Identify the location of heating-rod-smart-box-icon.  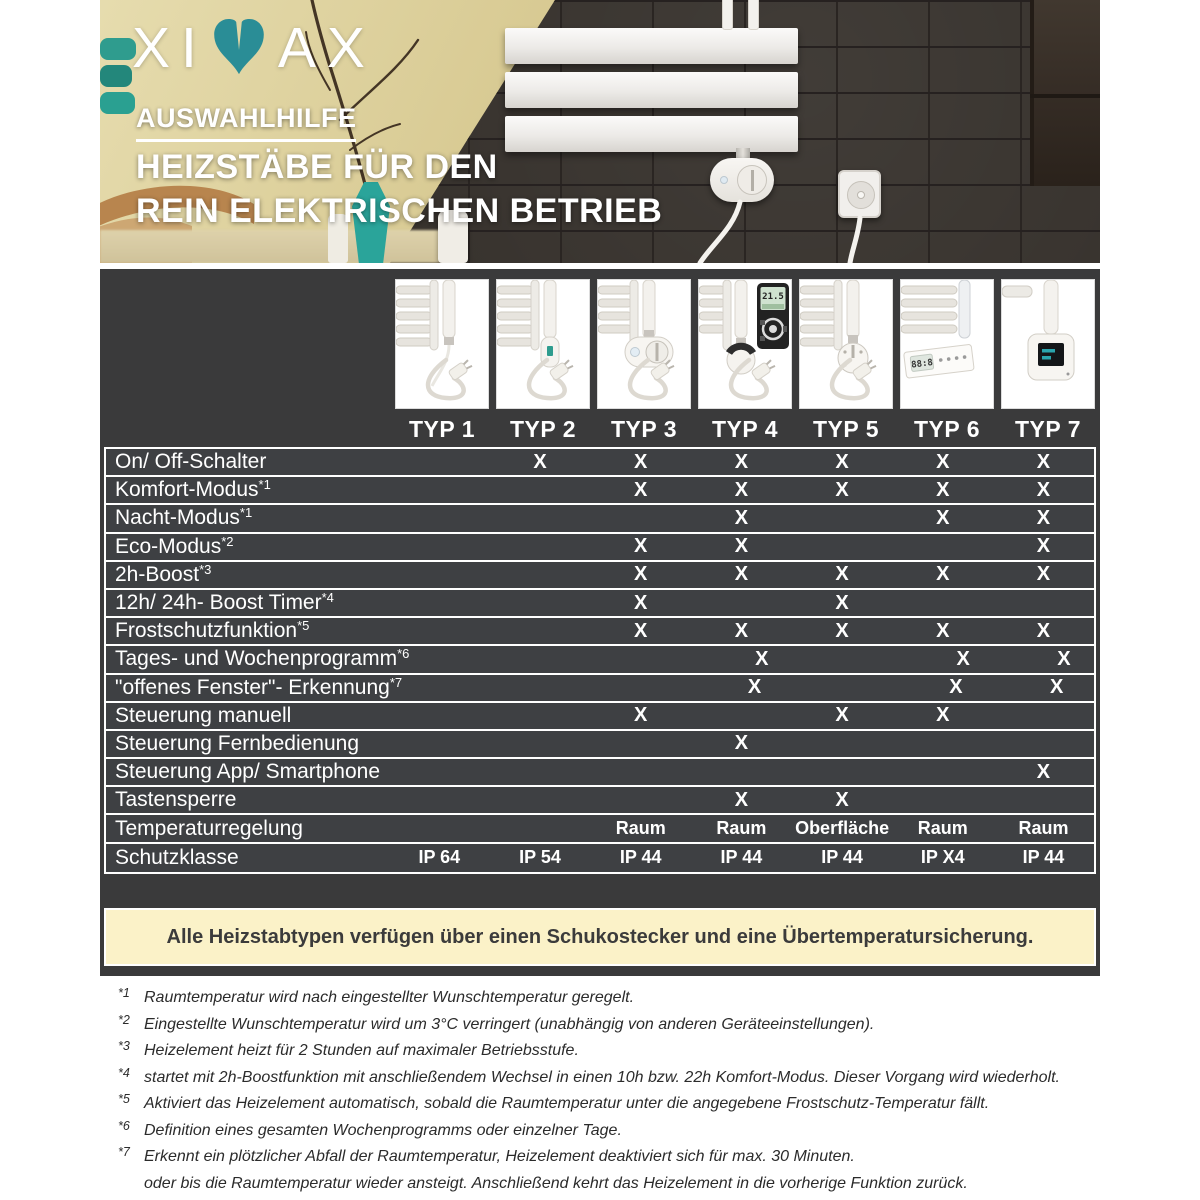
(1038, 330).